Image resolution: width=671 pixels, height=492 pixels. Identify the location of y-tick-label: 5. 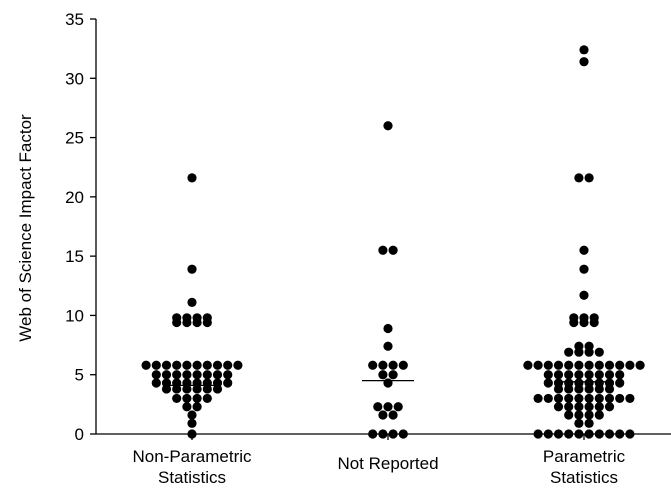
(79, 375).